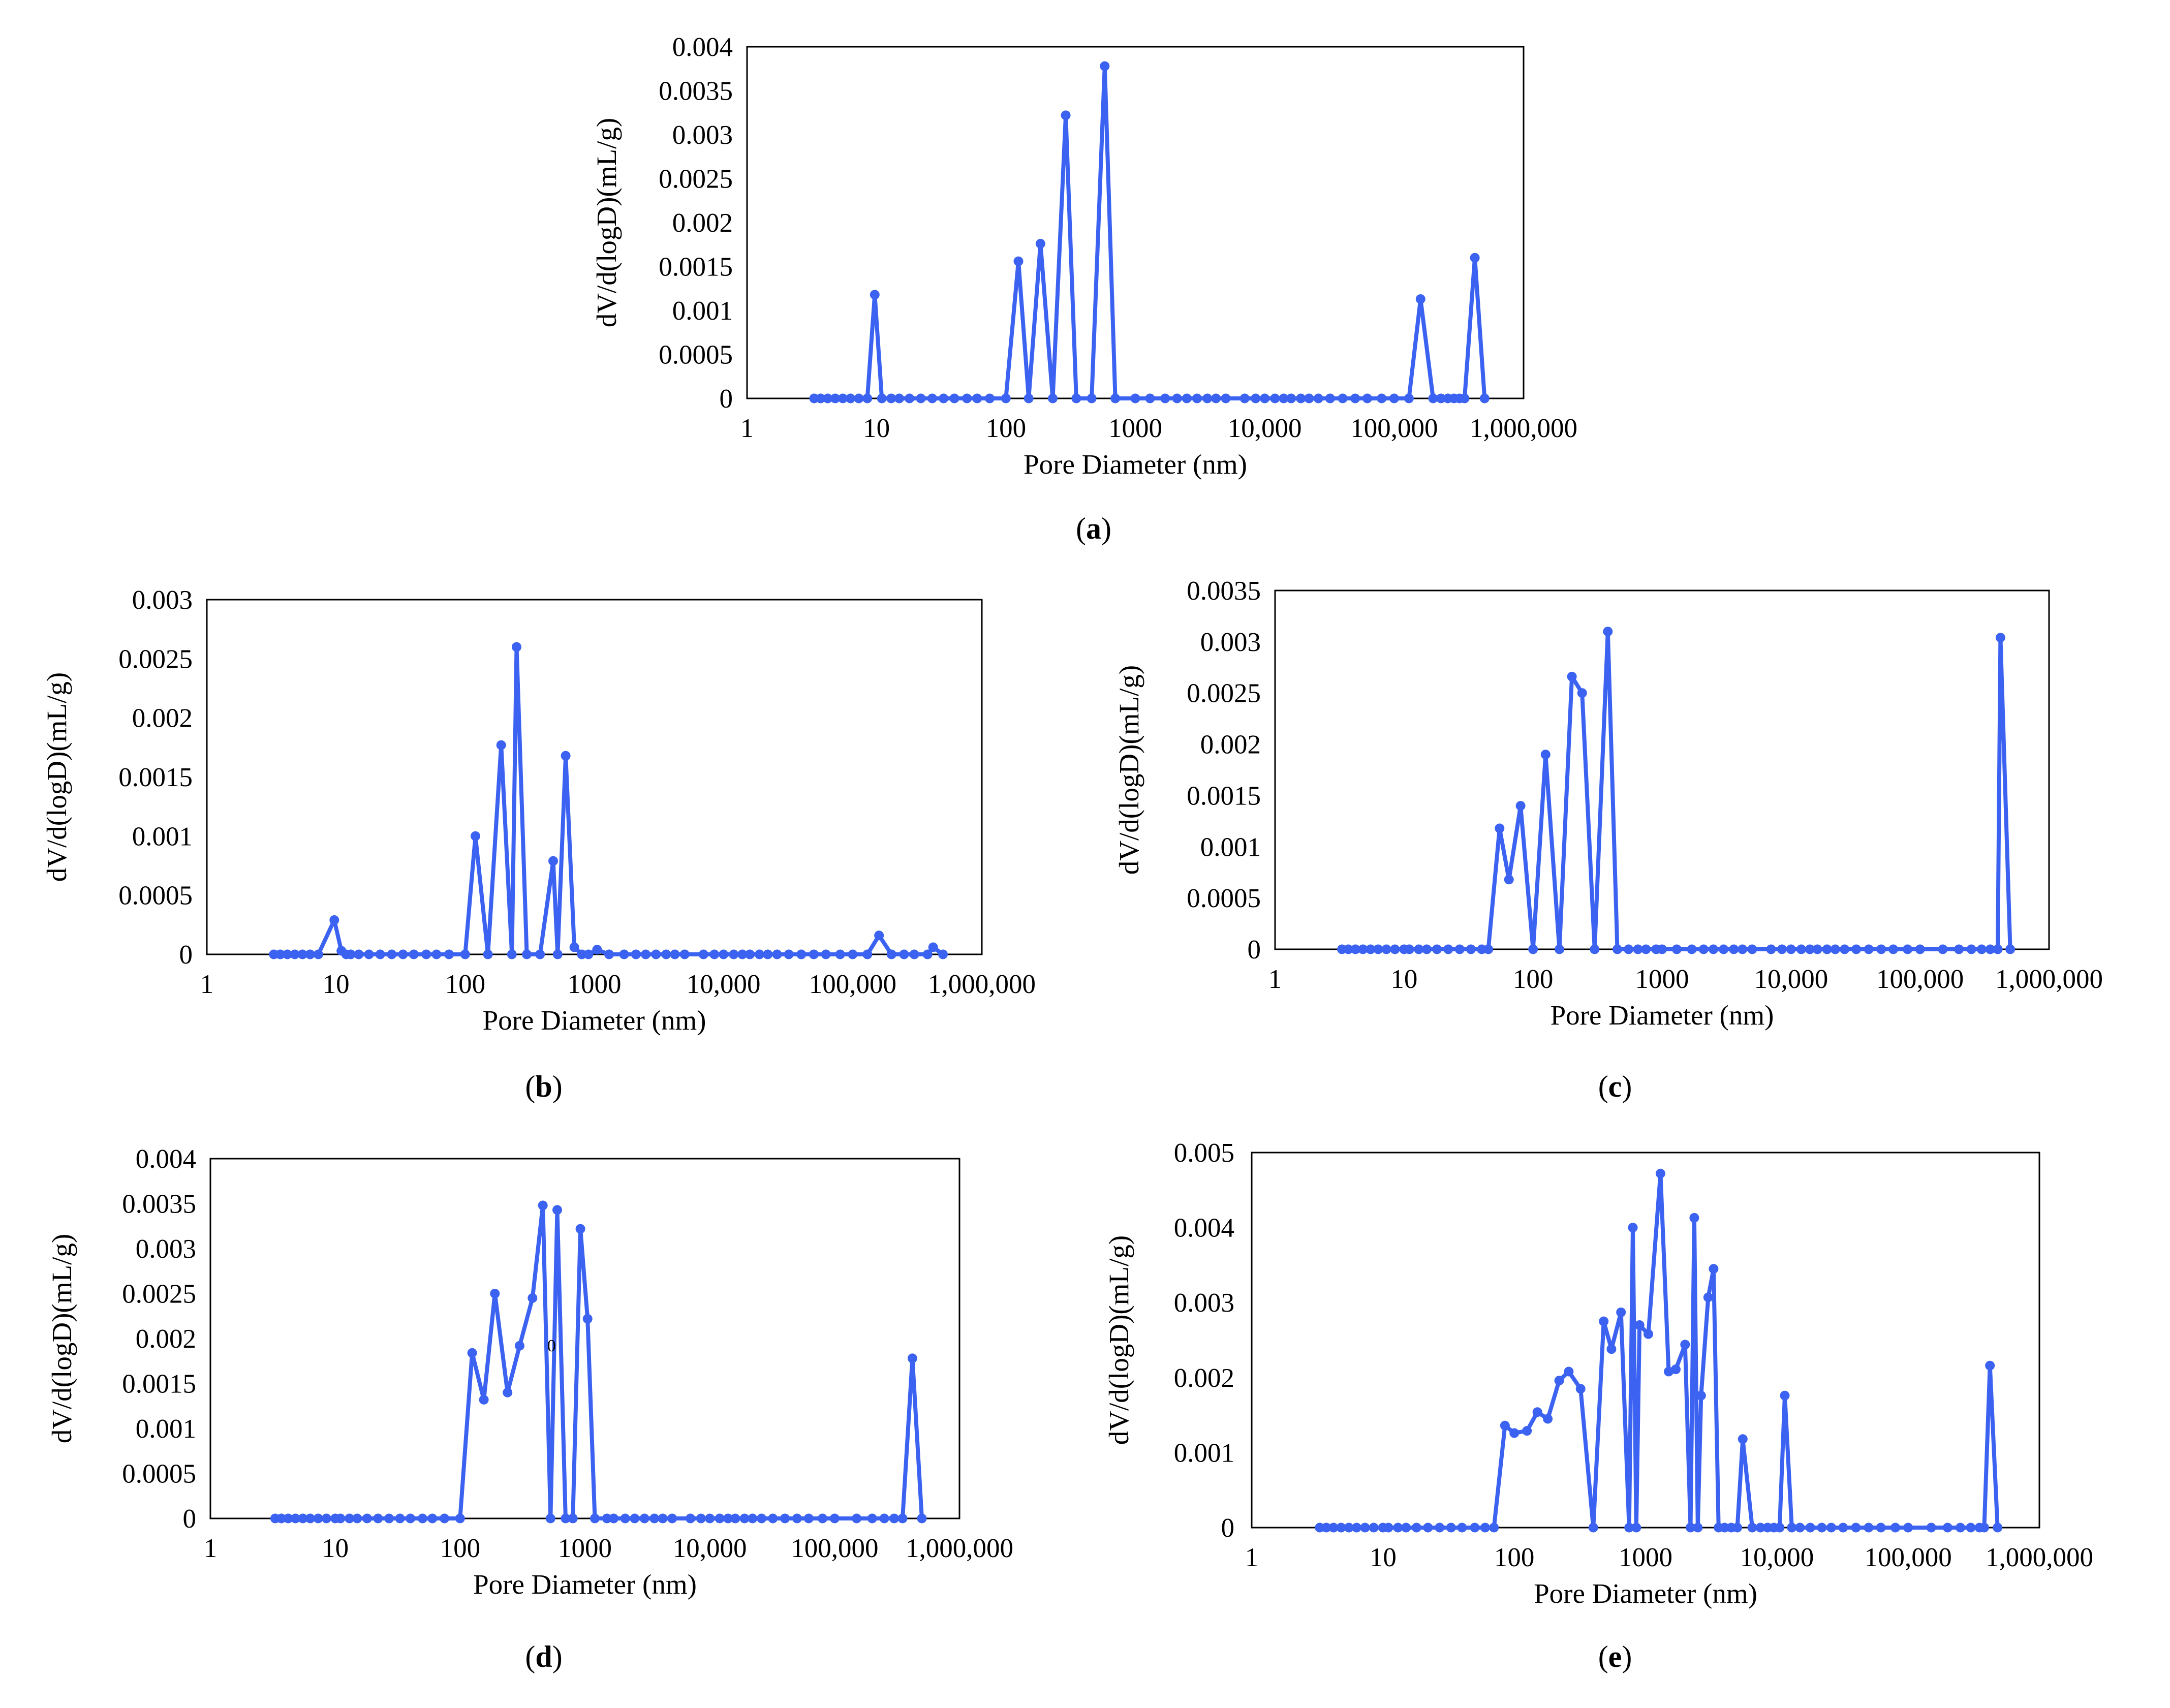 Image resolution: width=2170 pixels, height=1708 pixels. I want to click on x-tick-label: 1, so click(211, 1549).